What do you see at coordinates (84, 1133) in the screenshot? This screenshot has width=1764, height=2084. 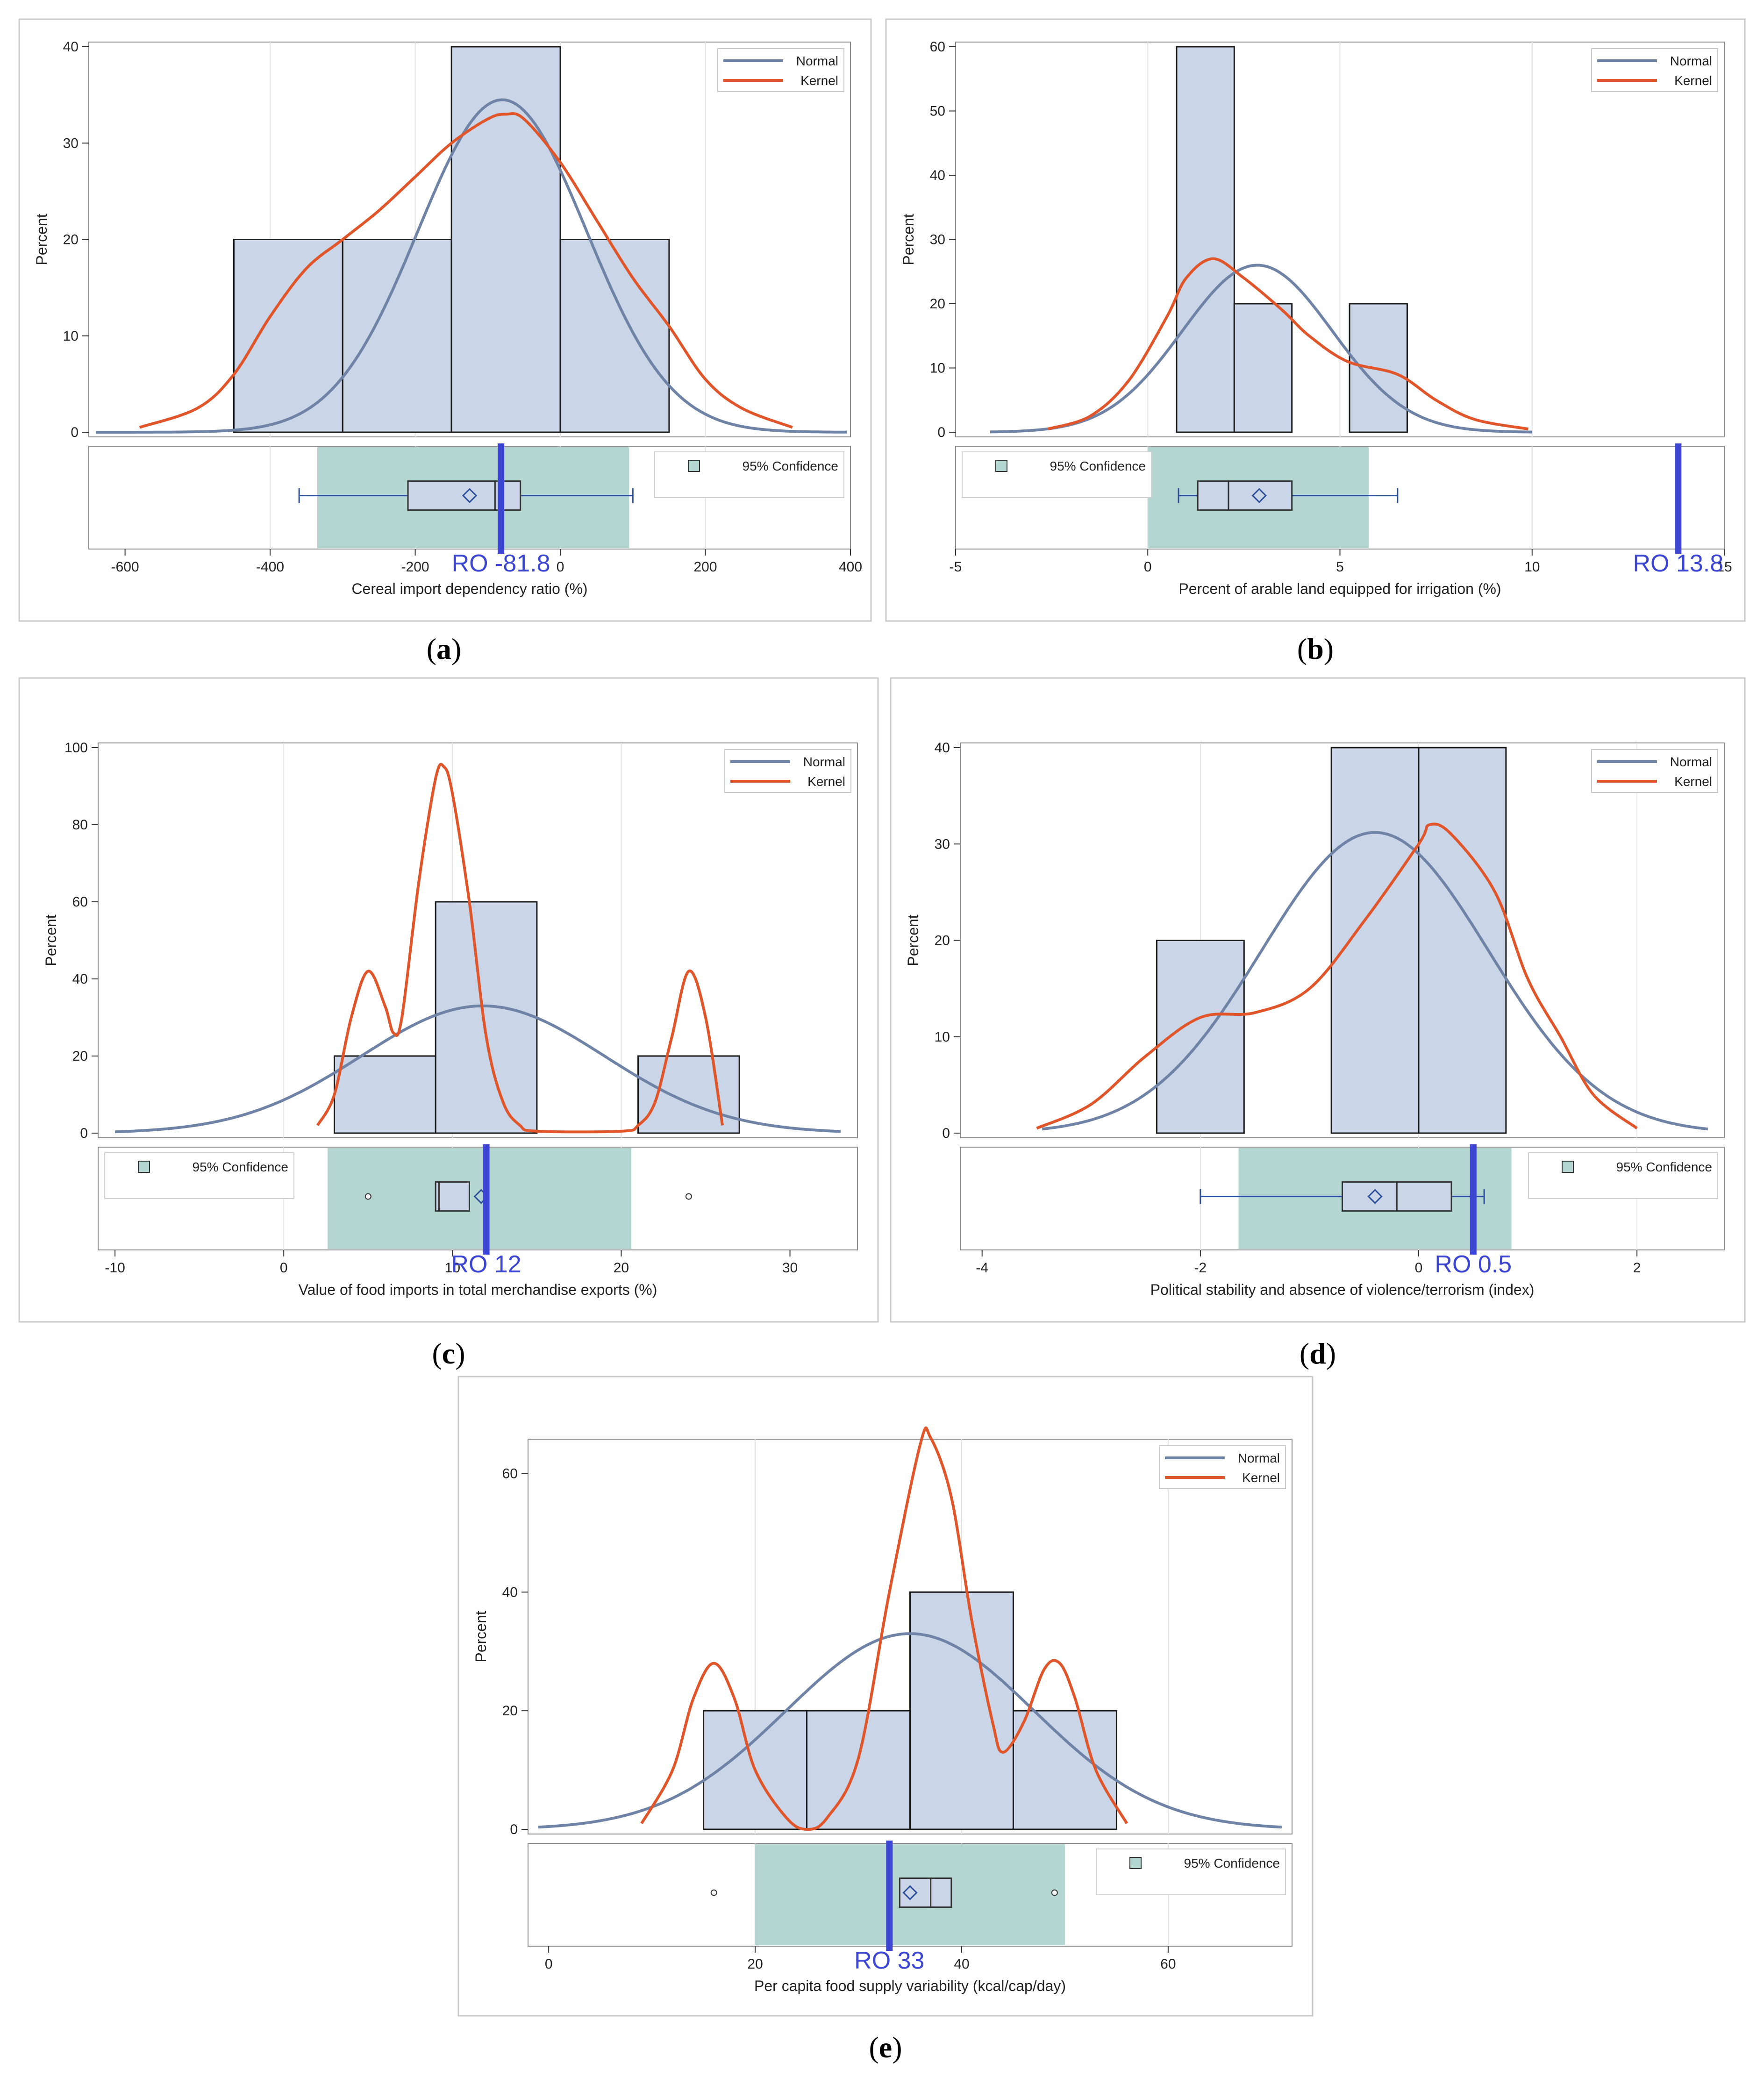 I see `y-tick-label-c-0: 0` at bounding box center [84, 1133].